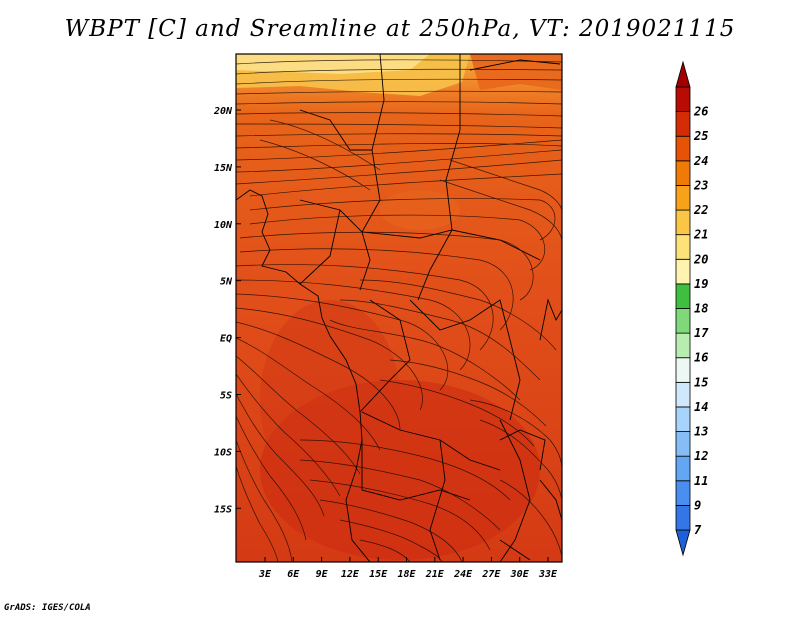 The height and width of the screenshot is (618, 800). Describe the element at coordinates (350, 574) in the screenshot. I see `lon-tick-label: 12E` at that location.